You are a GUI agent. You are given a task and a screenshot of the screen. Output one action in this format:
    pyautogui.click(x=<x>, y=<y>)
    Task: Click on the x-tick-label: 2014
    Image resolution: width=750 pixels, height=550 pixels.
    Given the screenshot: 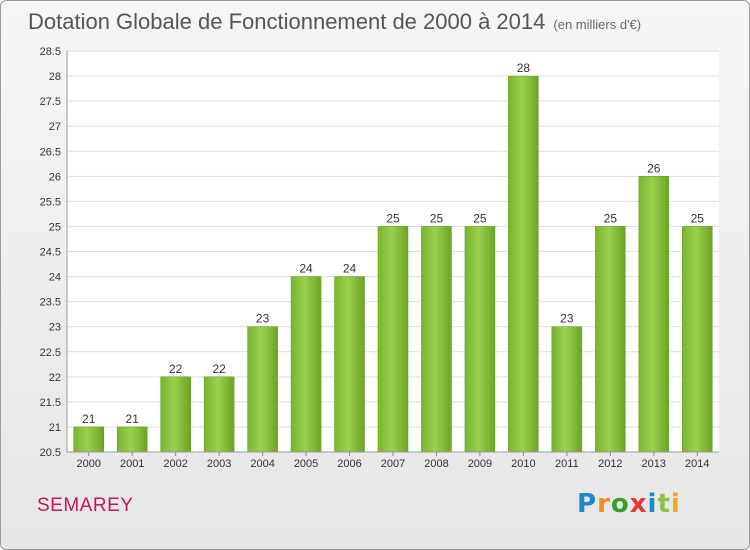 What is the action you would take?
    pyautogui.click(x=697, y=464)
    